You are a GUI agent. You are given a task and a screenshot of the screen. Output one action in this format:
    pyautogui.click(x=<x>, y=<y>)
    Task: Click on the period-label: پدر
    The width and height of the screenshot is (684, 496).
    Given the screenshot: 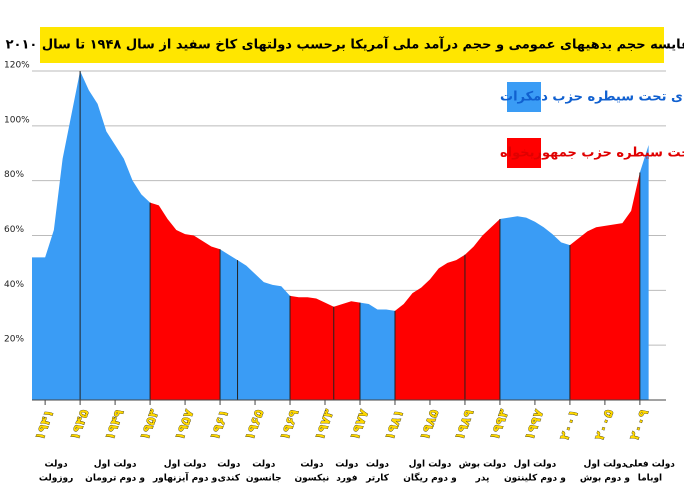 What is the action you would take?
    pyautogui.click(x=482, y=479)
    